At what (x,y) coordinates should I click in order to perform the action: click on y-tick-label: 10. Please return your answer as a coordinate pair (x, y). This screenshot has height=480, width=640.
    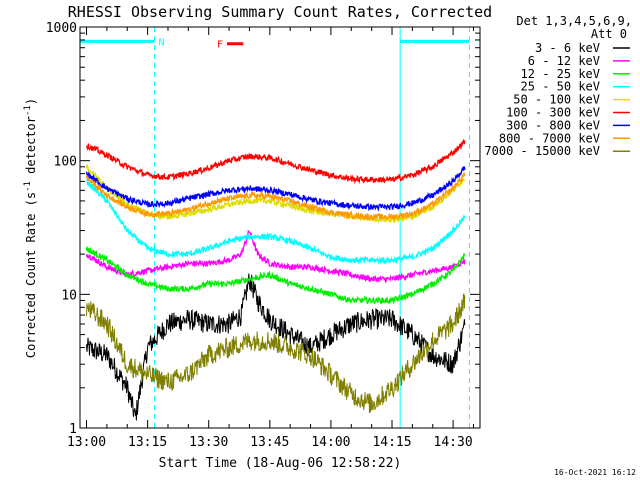
    Looking at the image, I should click on (69, 295).